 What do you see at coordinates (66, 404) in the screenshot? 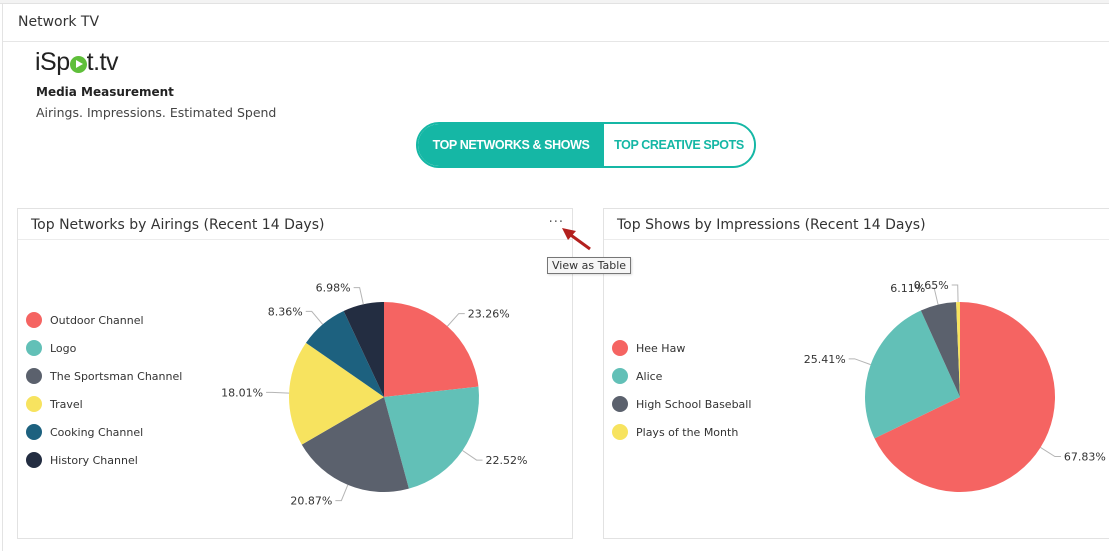
I see `legend-label: Travel` at bounding box center [66, 404].